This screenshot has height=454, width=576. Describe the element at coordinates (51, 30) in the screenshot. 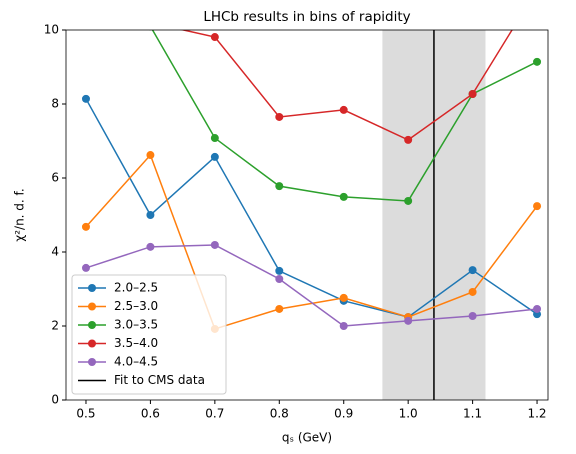

I see `y-tick-label: 10` at that location.